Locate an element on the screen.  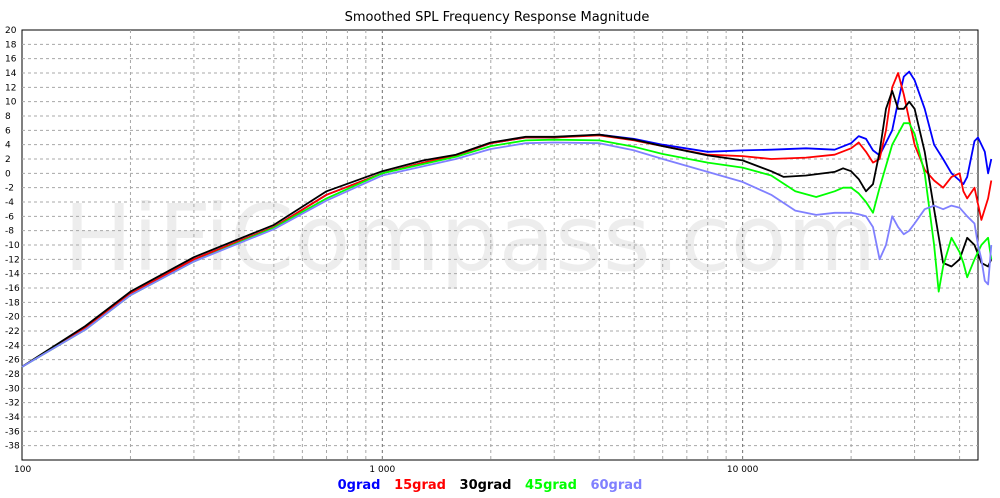
y-tick-label: -22 is located at coordinates (12, 332).